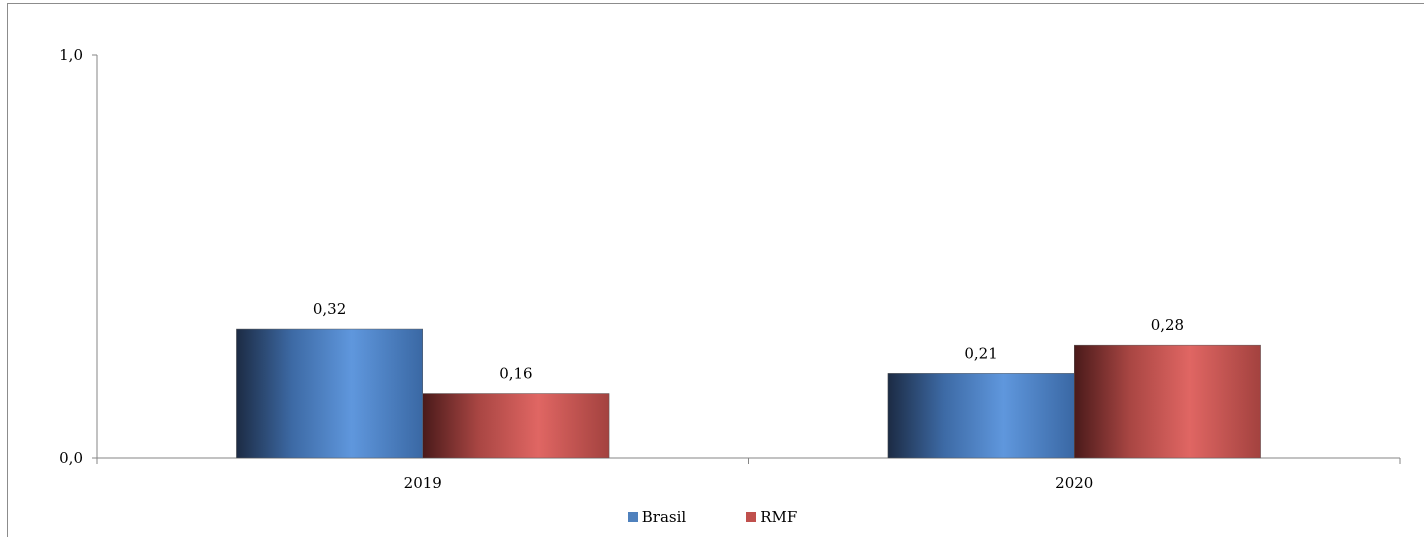 The height and width of the screenshot is (539, 1425). Describe the element at coordinates (632, 517) in the screenshot. I see `legend-swatch-brasil` at that location.